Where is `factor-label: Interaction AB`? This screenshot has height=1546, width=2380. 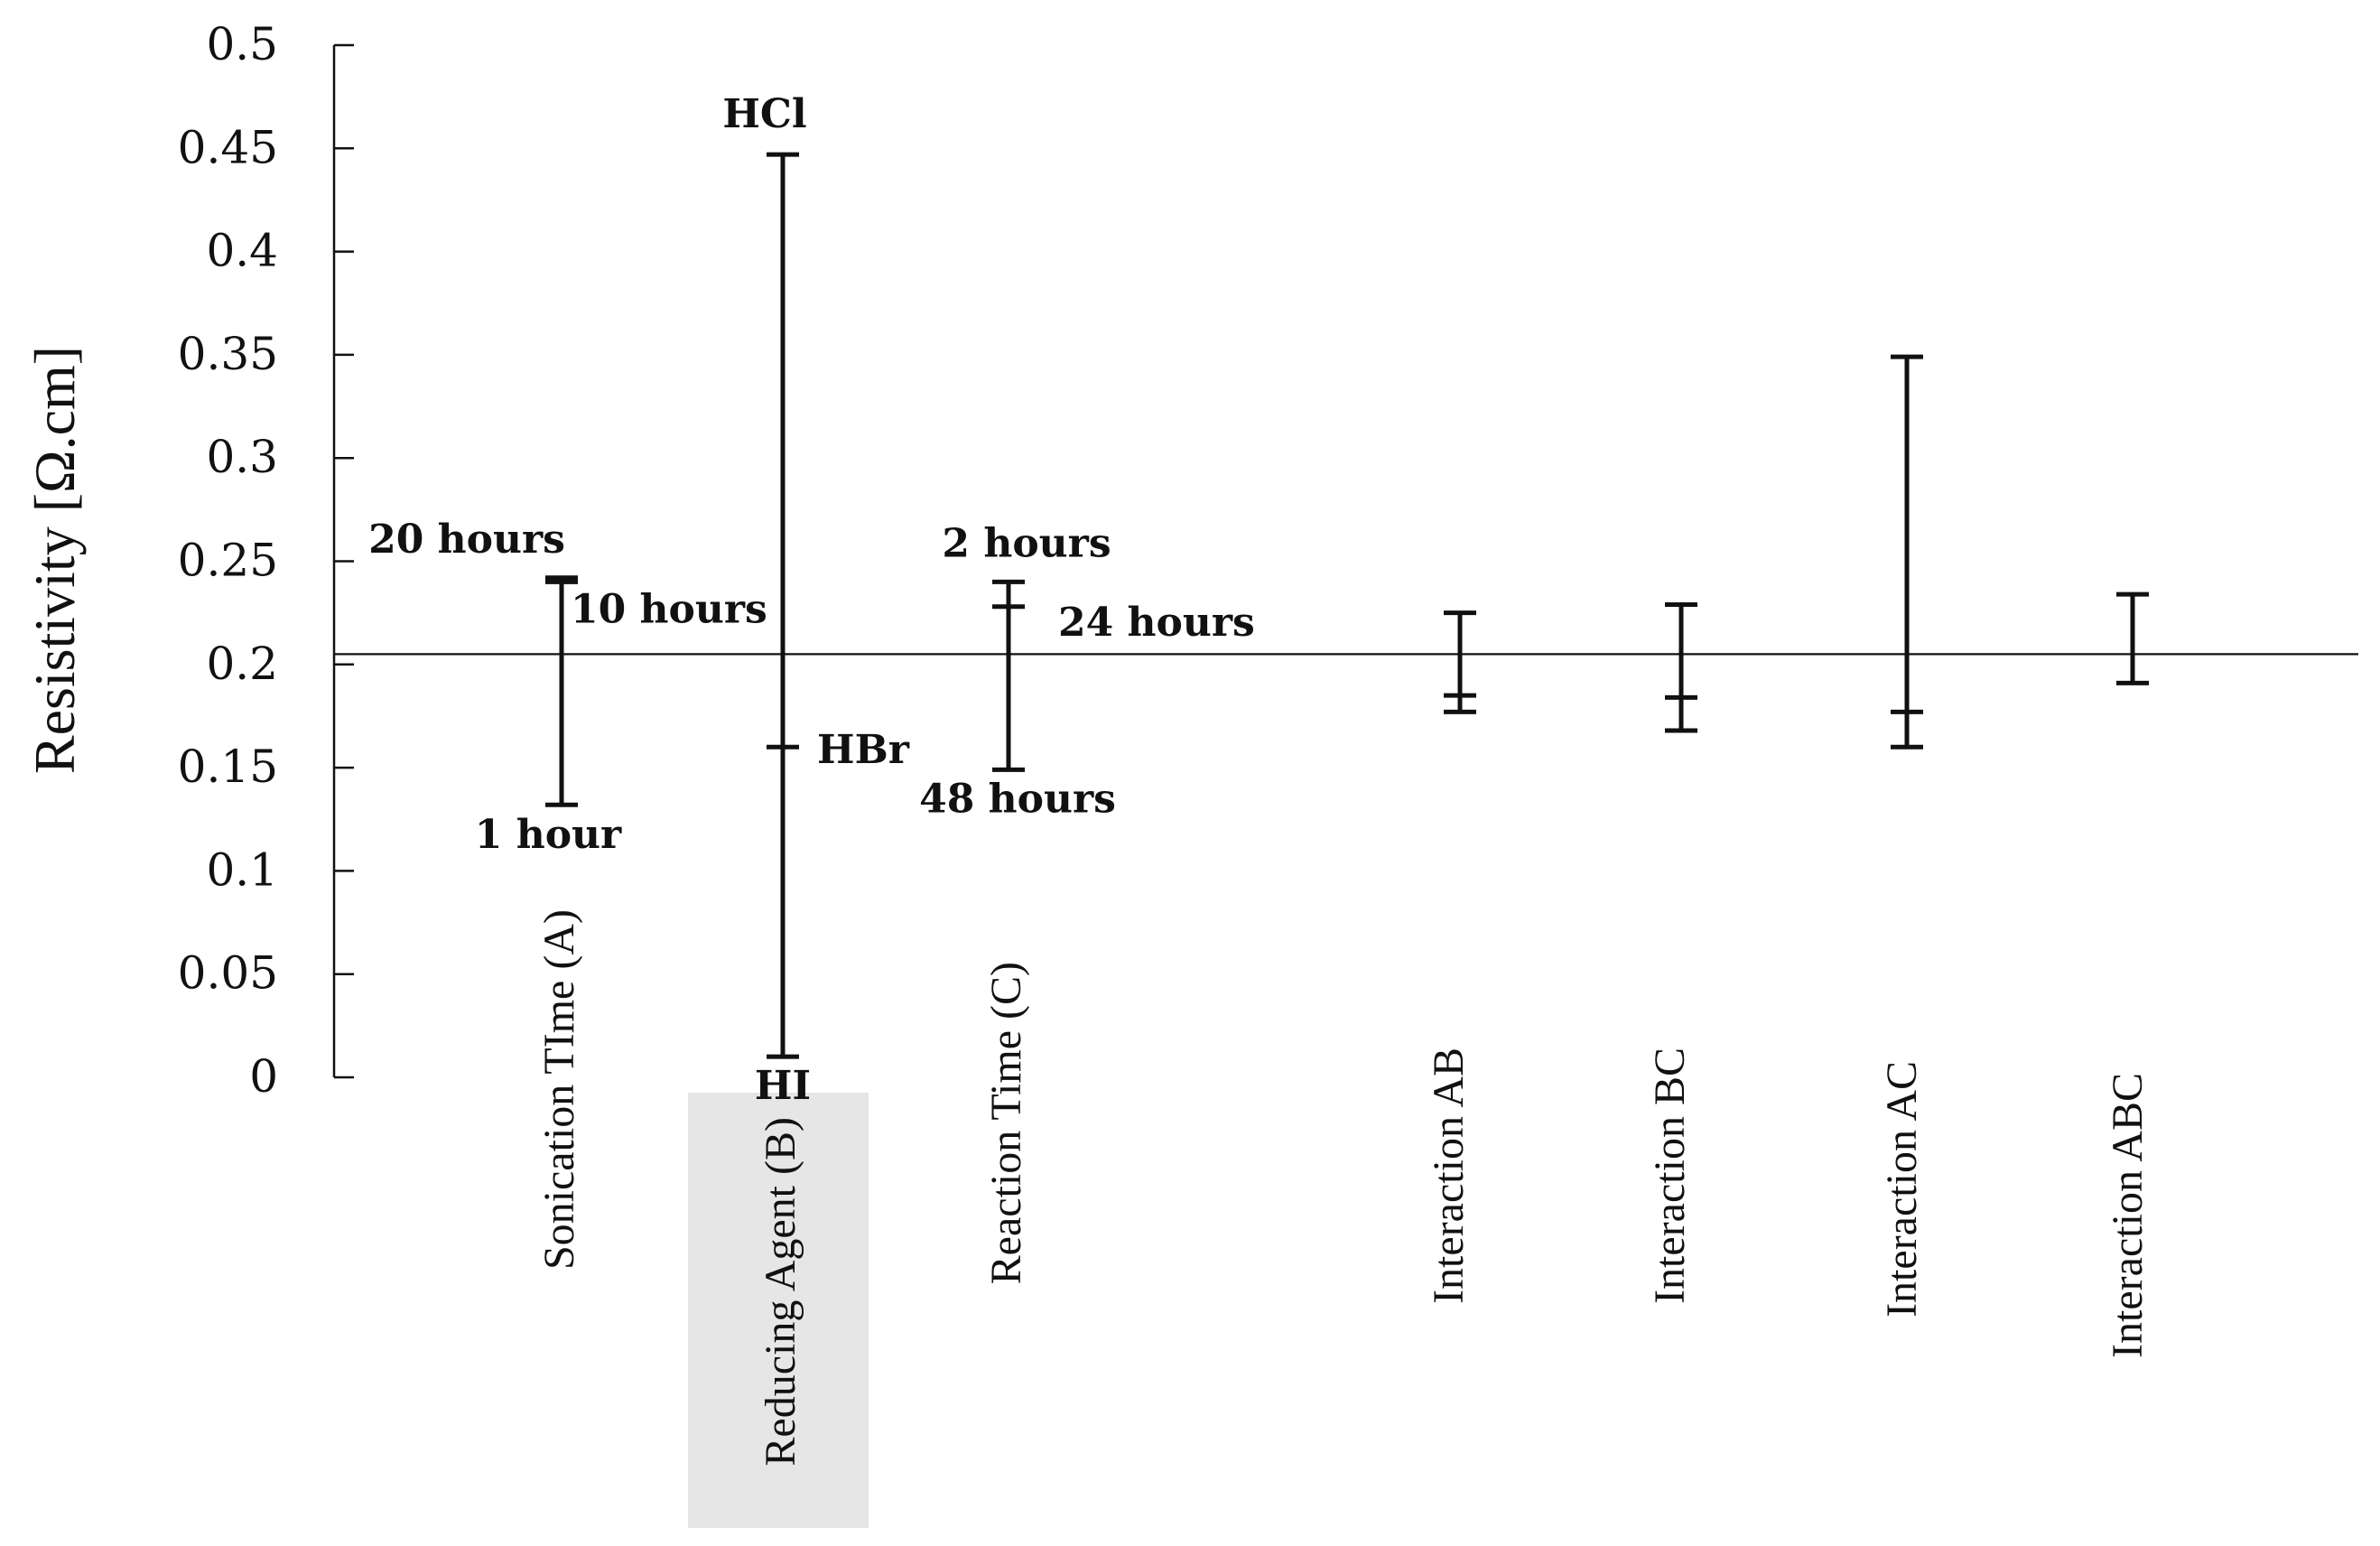 factor-label: Interaction AB is located at coordinates (1449, 1176).